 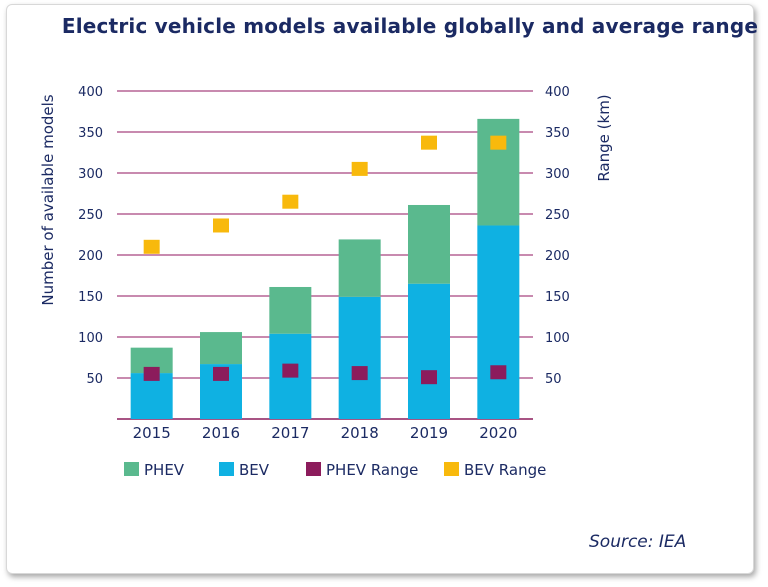 What do you see at coordinates (557, 338) in the screenshot?
I see `y2-tick-label: 100` at bounding box center [557, 338].